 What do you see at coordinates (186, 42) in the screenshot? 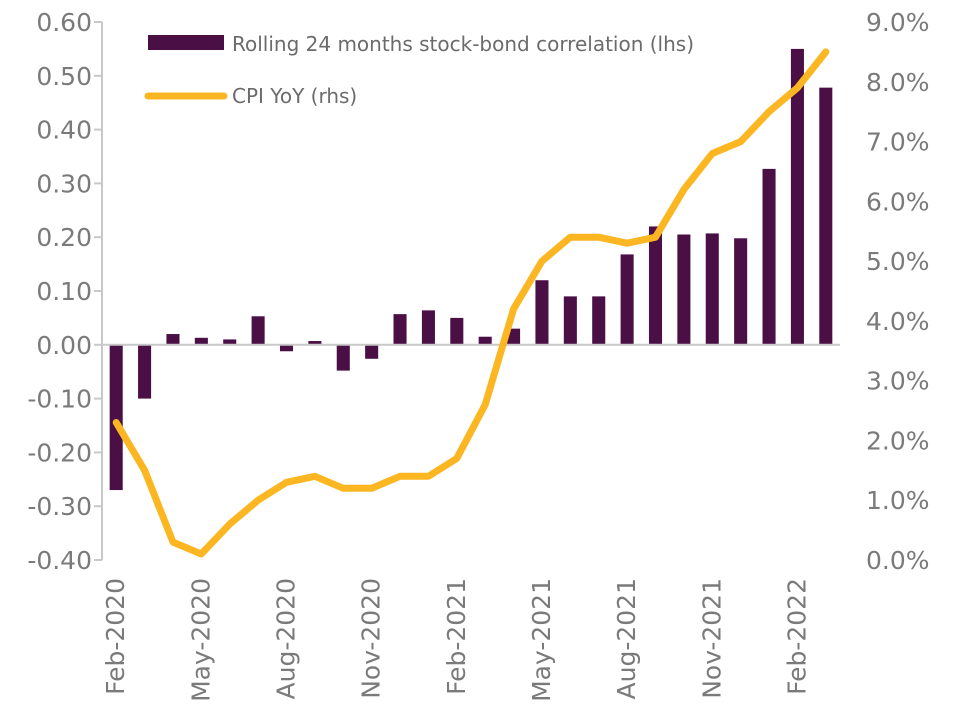
I see `legend-swatch-correlation` at bounding box center [186, 42].